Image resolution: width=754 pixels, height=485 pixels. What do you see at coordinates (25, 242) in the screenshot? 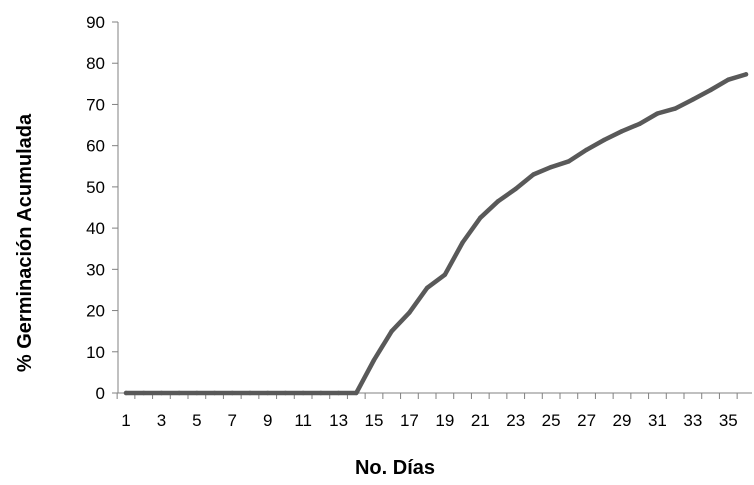
I see `y-axis-title: % Germinación Acumulada` at bounding box center [25, 242].